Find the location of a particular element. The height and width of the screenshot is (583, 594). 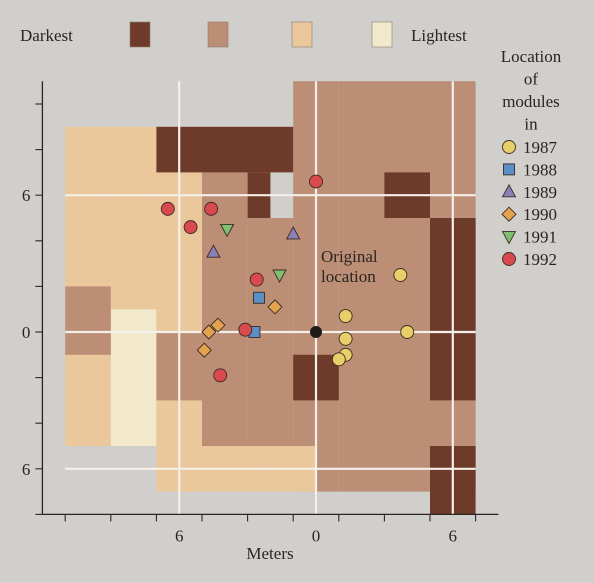

original-location-label-line: Original is located at coordinates (349, 256).